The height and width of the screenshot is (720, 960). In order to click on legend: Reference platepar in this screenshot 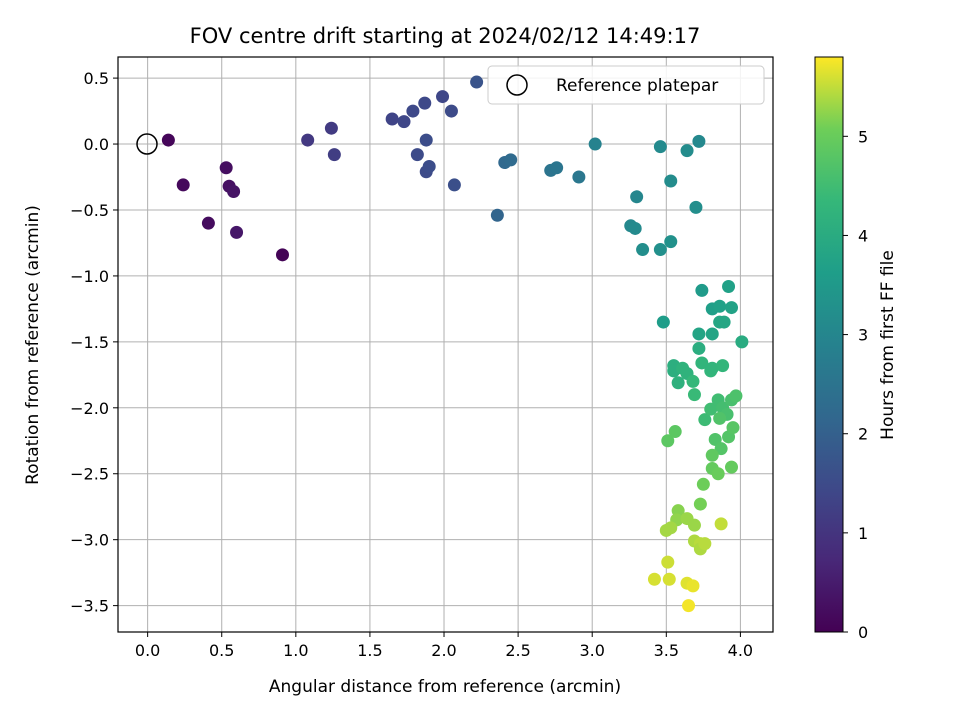, I will do `click(626, 85)`.